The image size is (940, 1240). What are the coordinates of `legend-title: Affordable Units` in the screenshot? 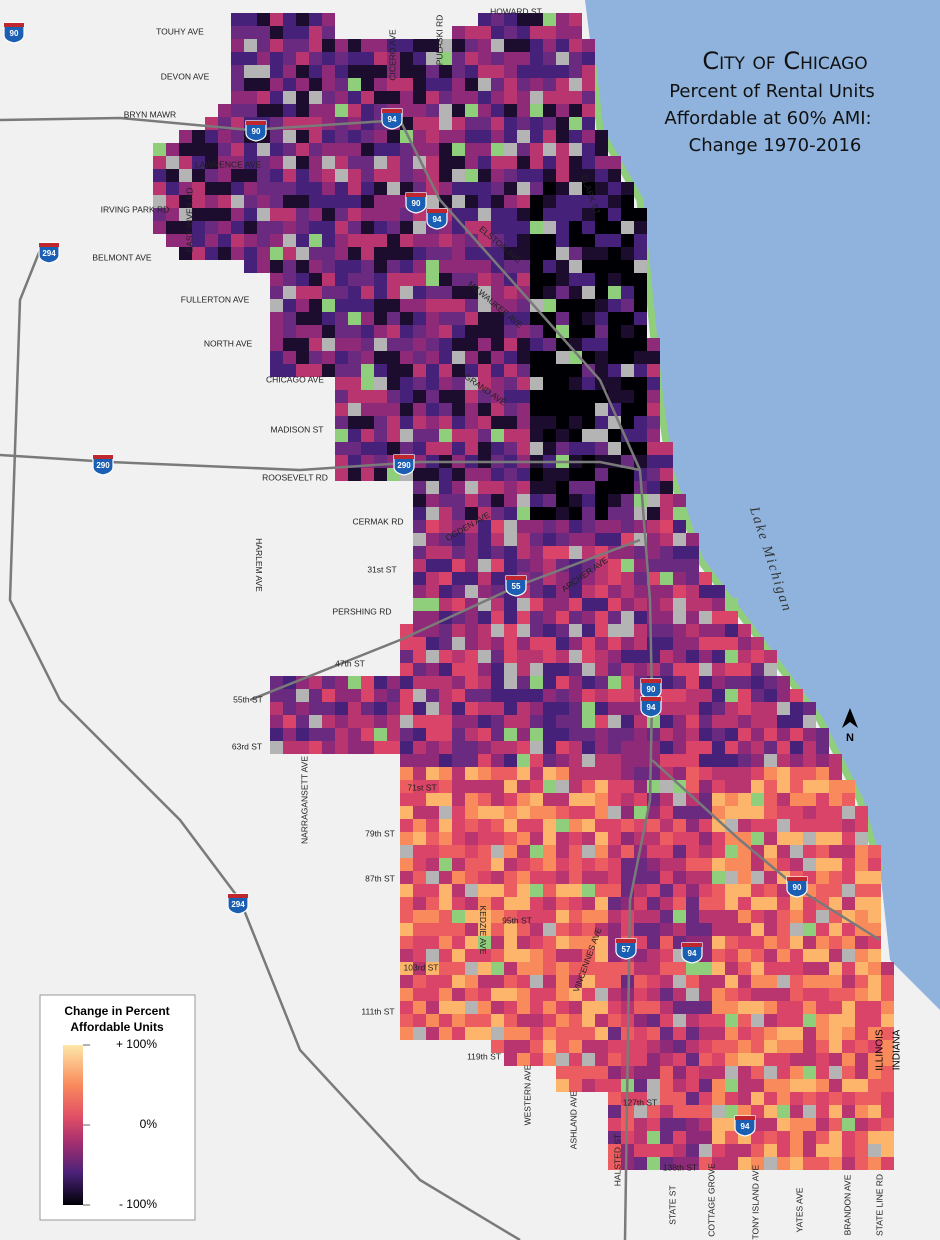 It's located at (117, 1027).